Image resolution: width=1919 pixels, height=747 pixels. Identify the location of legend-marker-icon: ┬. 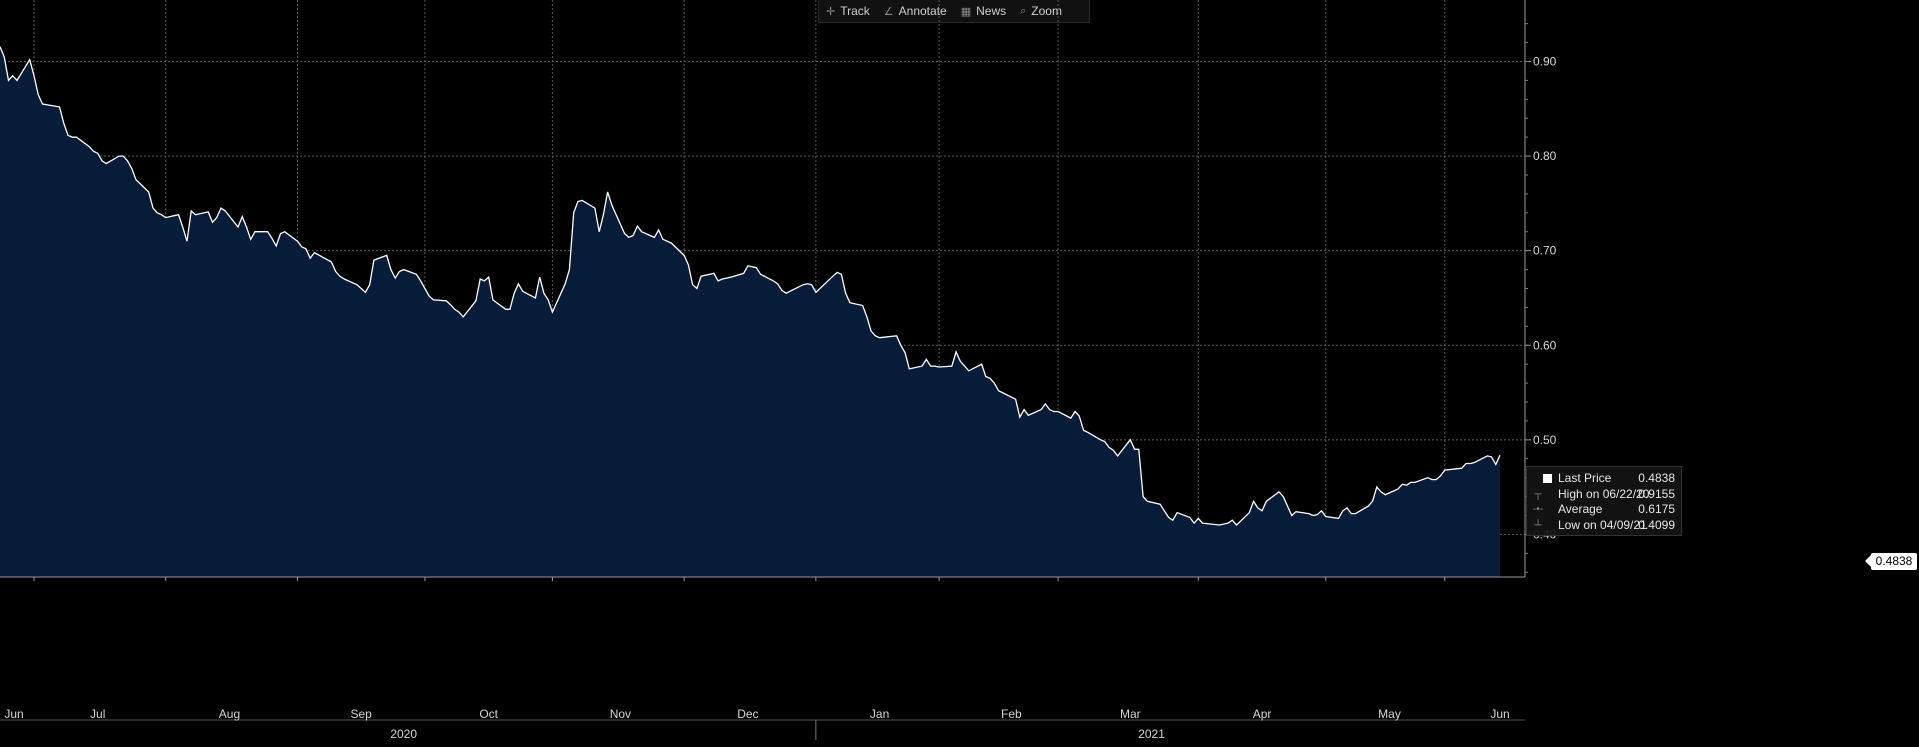
(1538, 494).